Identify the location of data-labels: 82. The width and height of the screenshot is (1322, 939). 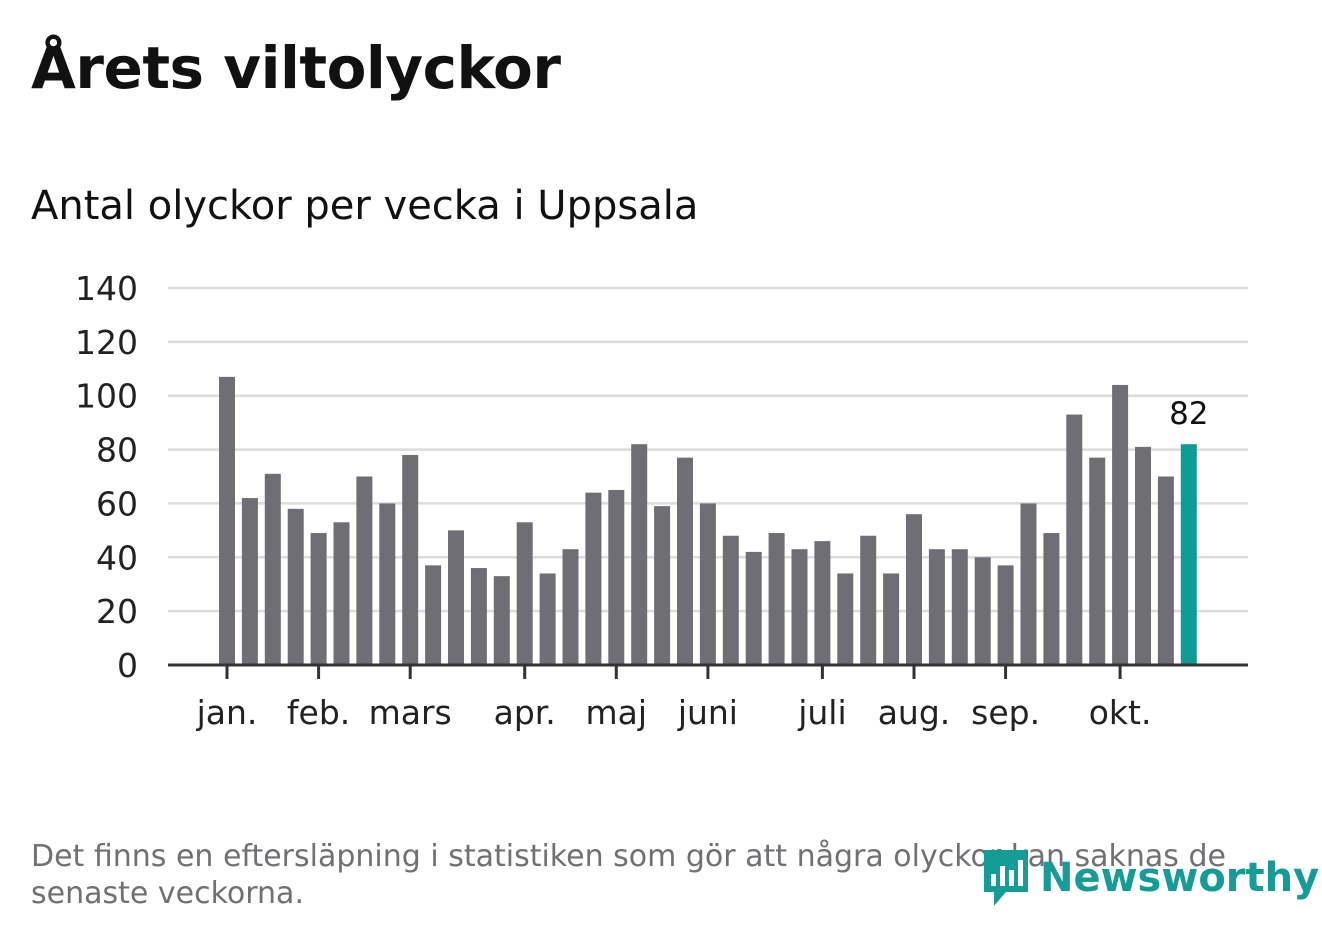
(1188, 414).